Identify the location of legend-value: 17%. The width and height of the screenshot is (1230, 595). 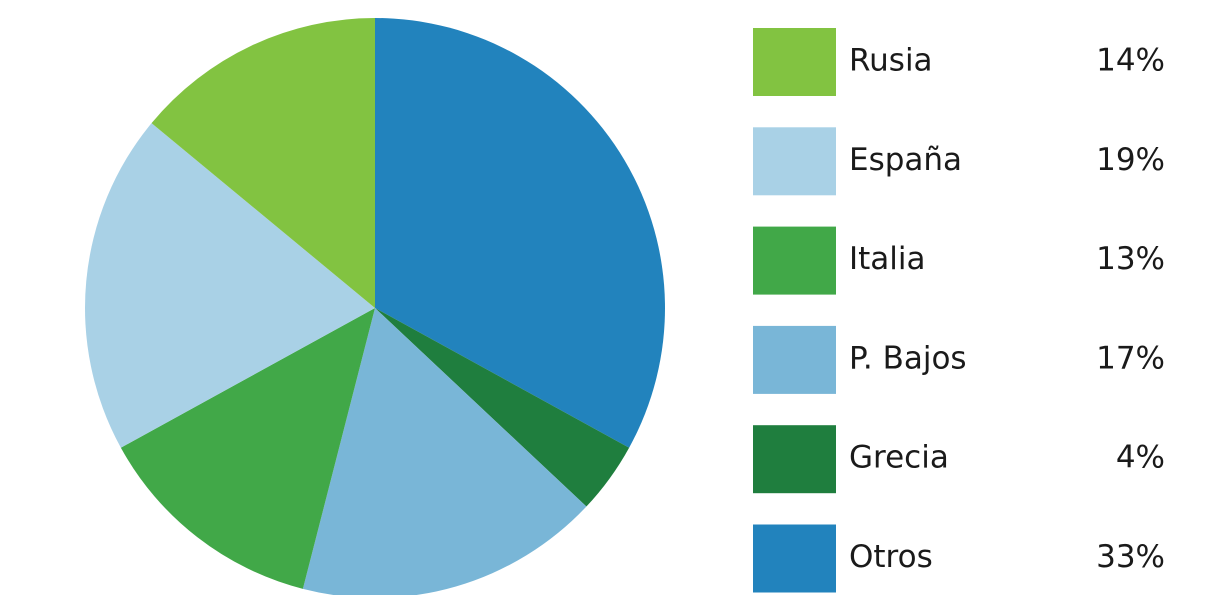
(1130, 358).